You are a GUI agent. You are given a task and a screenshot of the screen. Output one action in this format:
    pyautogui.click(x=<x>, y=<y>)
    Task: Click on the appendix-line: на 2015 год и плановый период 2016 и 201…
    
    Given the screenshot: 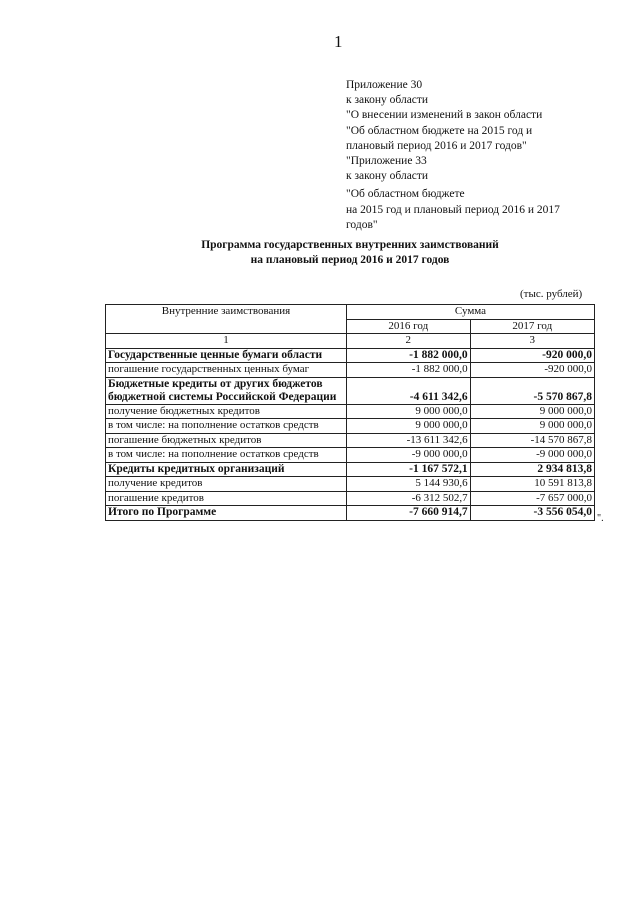 What is the action you would take?
    pyautogui.click(x=453, y=209)
    